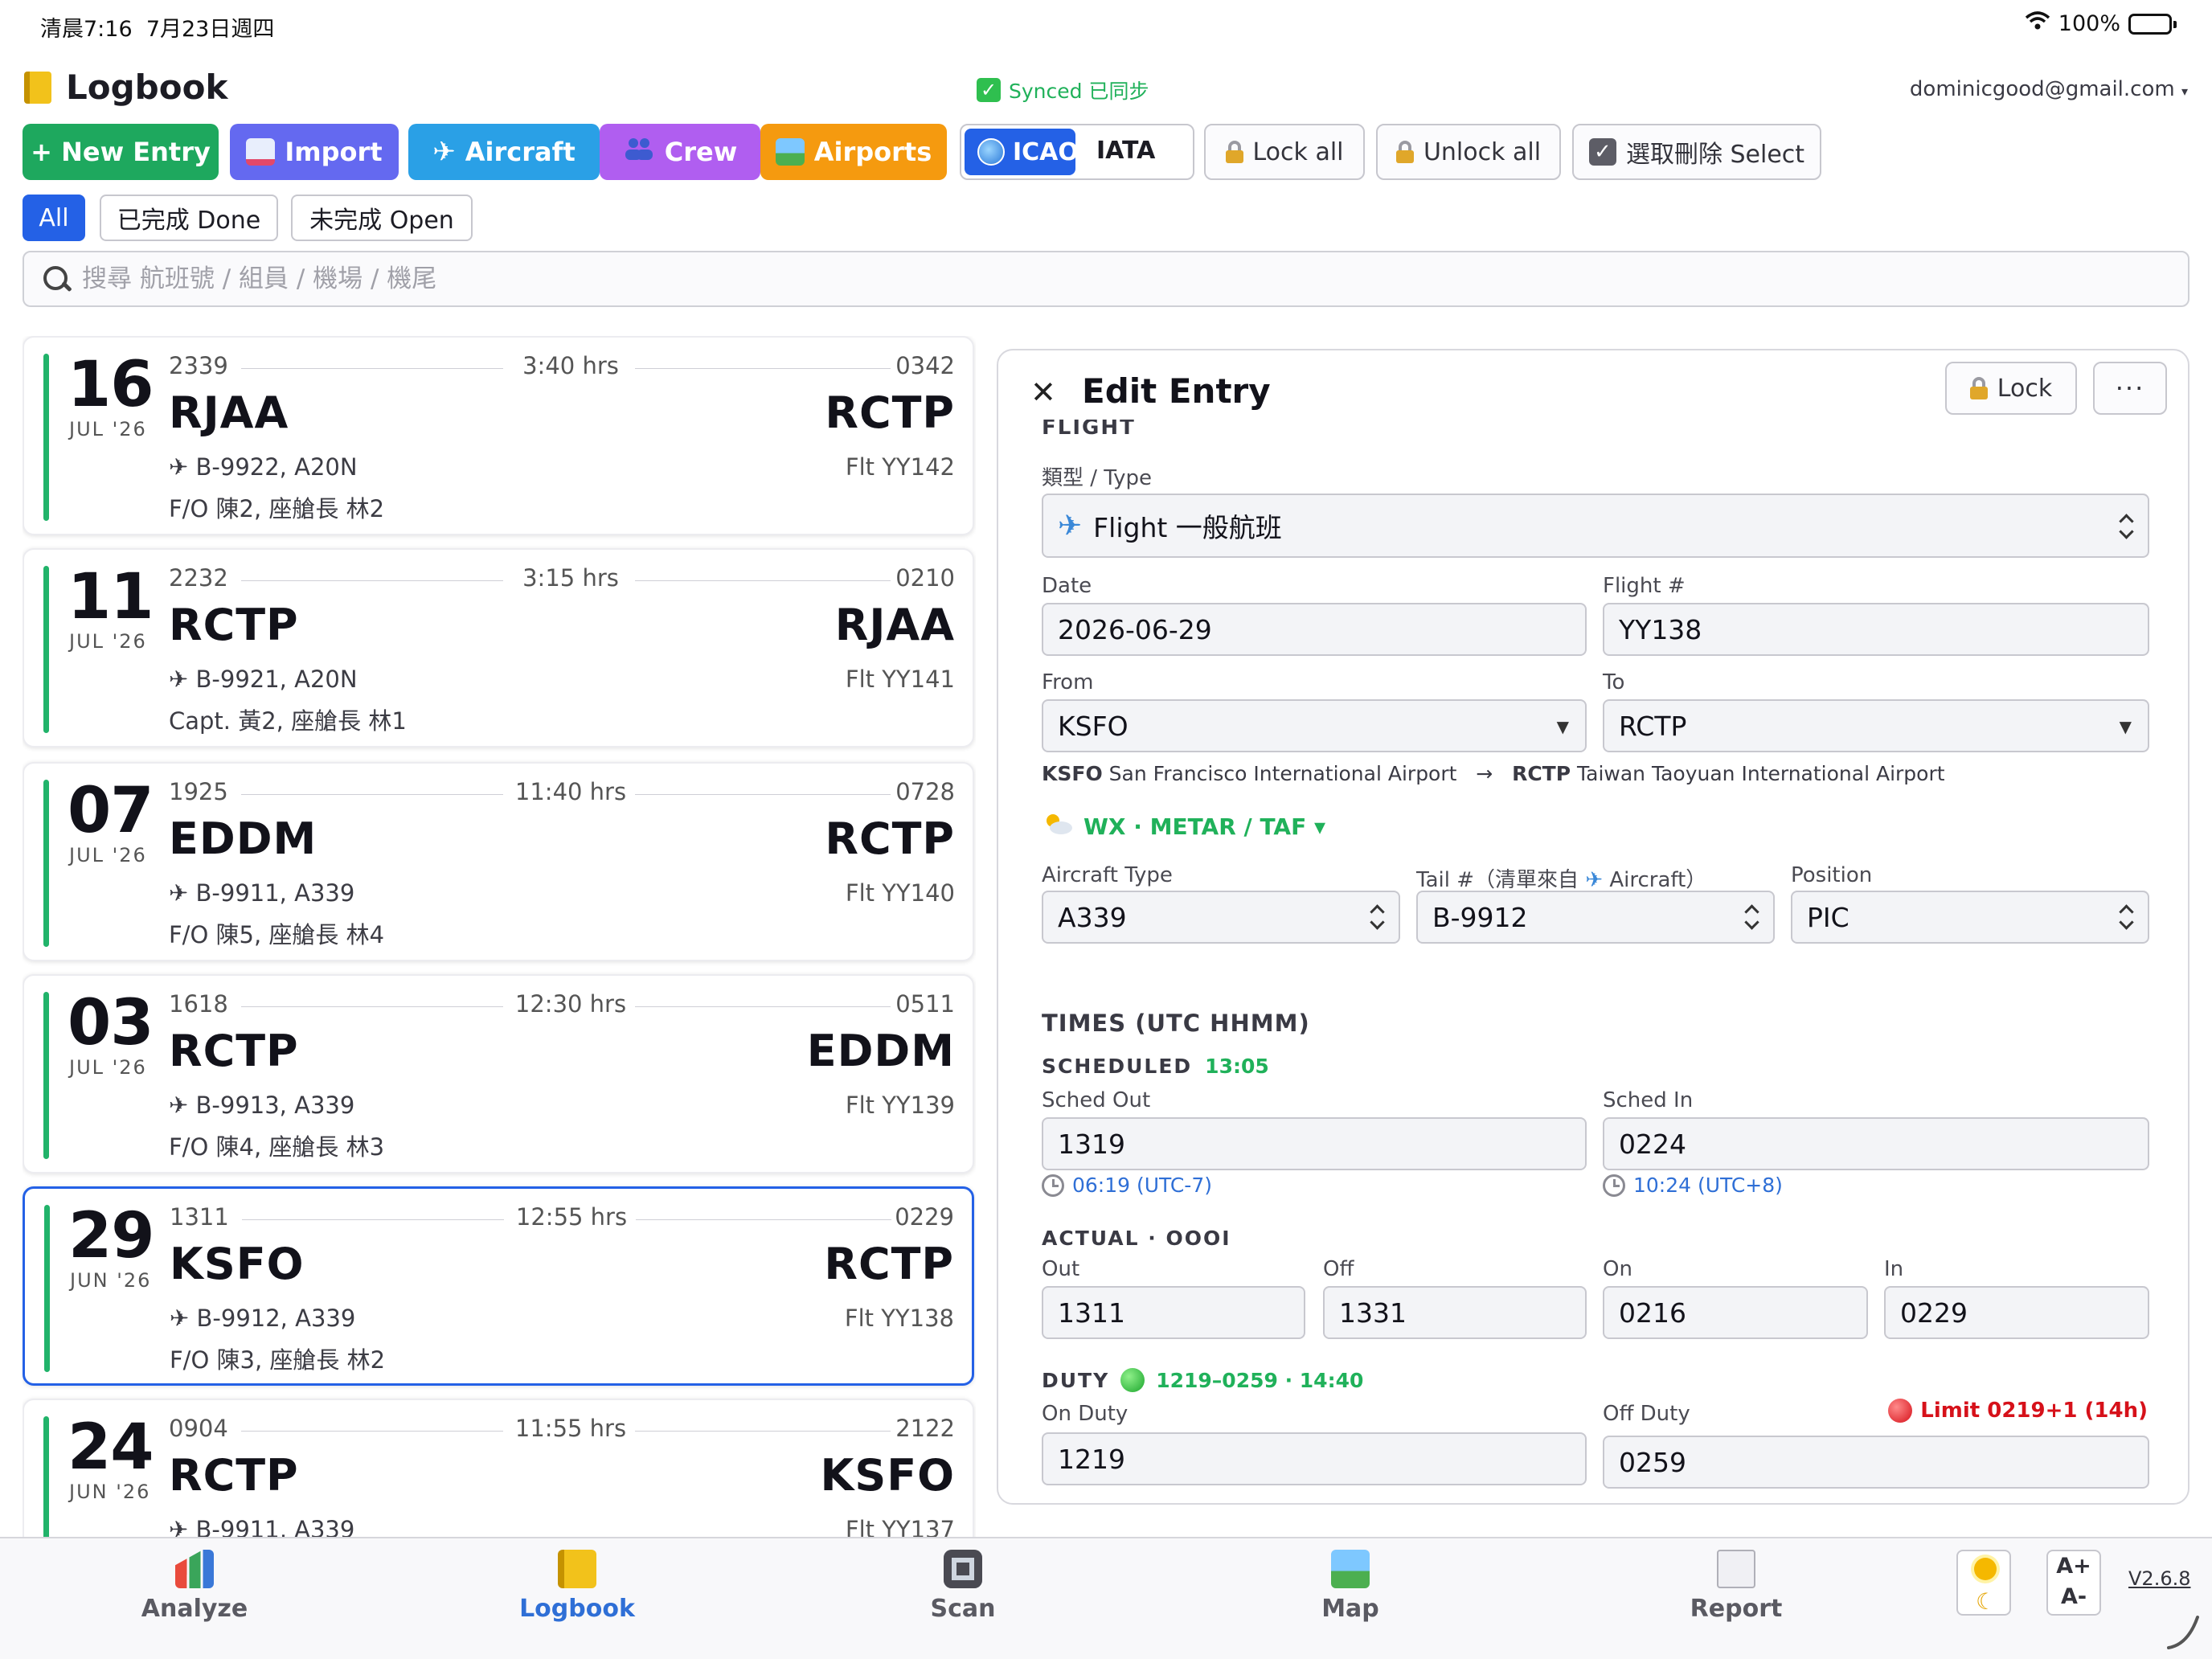 The width and height of the screenshot is (2212, 1659). Describe the element at coordinates (1646, 1414) in the screenshot. I see `off-duty-label: Off Duty` at that location.